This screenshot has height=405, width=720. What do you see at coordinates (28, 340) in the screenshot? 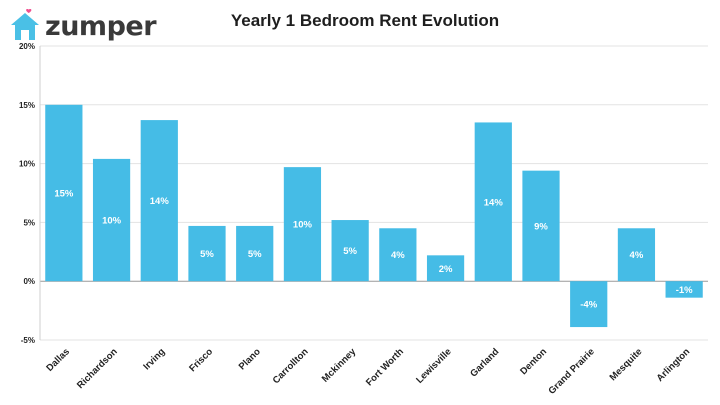
I see `y-tick-label: -5%` at bounding box center [28, 340].